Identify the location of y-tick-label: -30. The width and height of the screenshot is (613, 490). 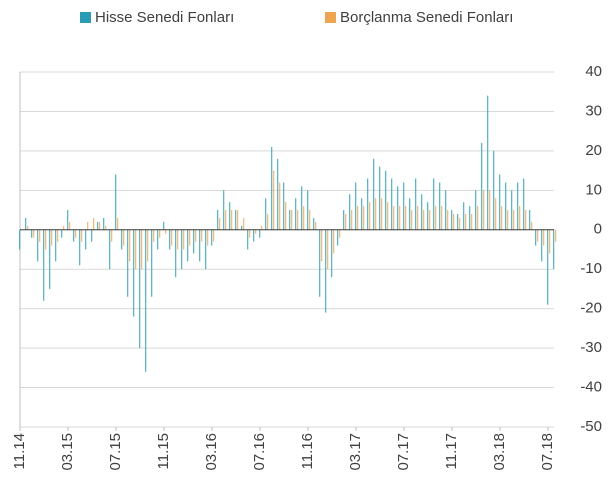
(591, 347).